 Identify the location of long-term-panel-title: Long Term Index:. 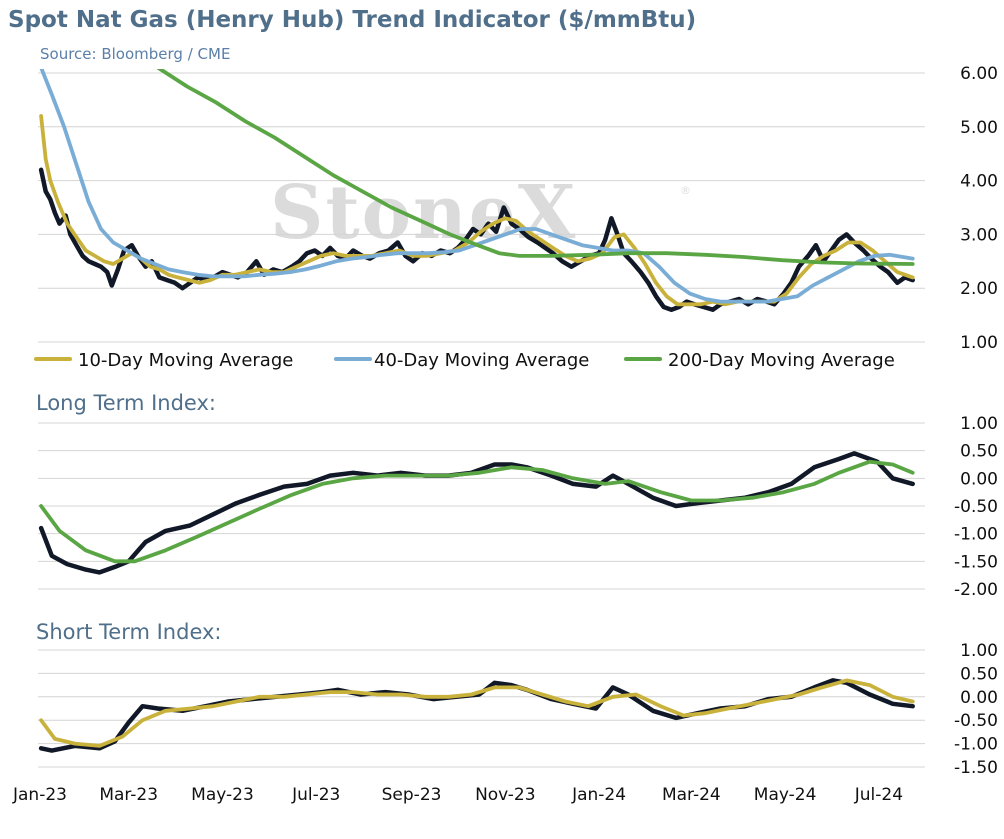
(126, 403).